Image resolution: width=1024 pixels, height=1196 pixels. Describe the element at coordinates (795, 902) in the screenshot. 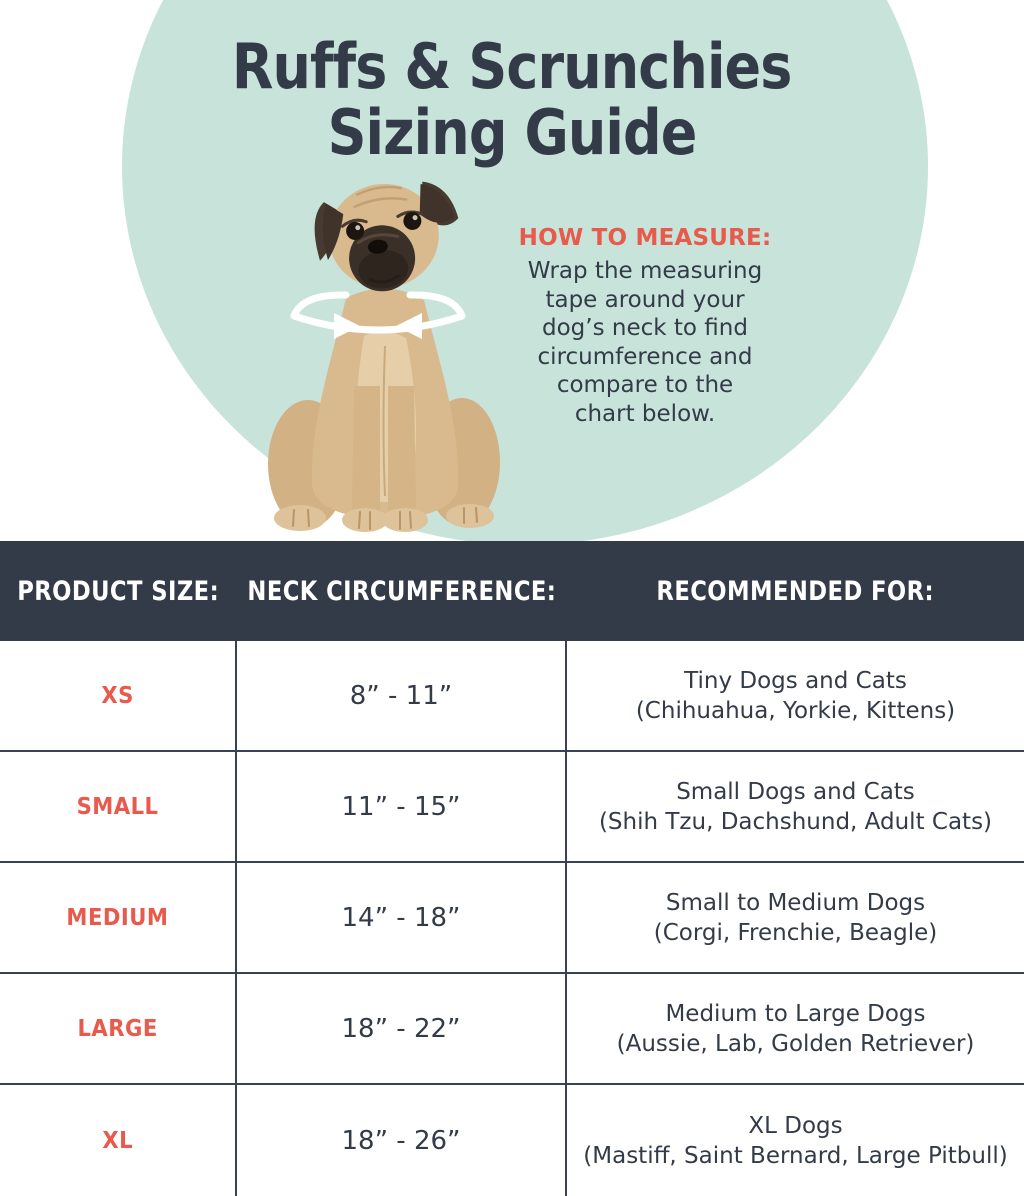

I see `recommended-line-1: Small to Medium Dogs` at that location.